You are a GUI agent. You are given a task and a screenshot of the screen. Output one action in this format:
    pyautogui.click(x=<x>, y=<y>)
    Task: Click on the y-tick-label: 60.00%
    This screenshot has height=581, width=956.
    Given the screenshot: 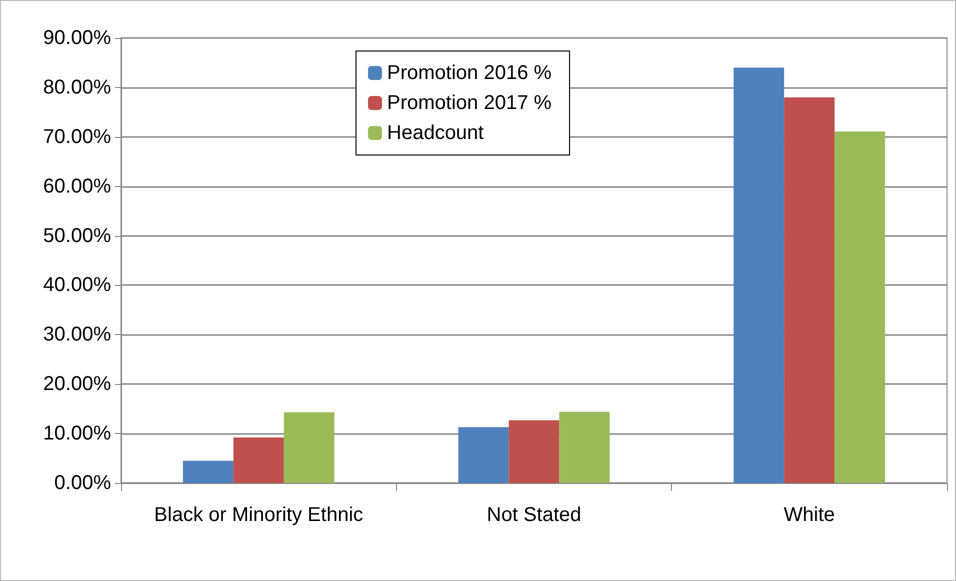 What is the action you would take?
    pyautogui.click(x=77, y=186)
    